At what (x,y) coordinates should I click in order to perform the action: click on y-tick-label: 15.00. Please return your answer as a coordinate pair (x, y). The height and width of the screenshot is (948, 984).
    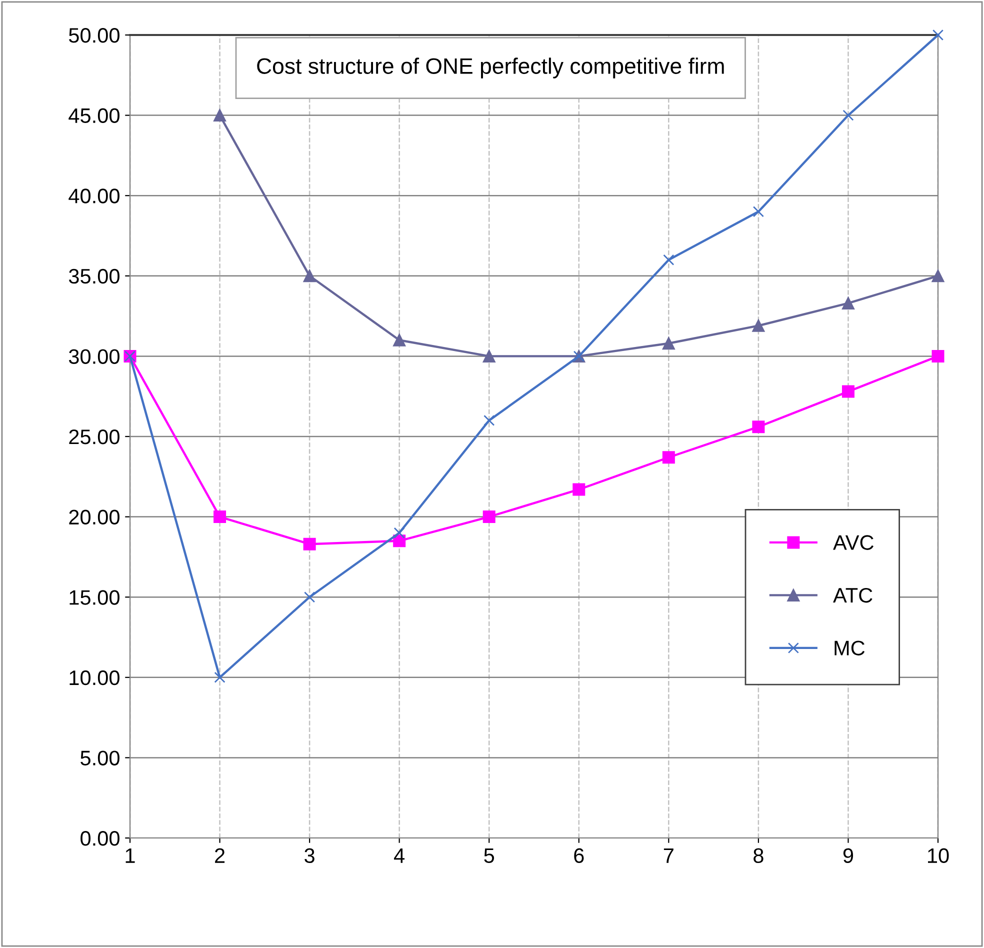
    Looking at the image, I should click on (95, 597).